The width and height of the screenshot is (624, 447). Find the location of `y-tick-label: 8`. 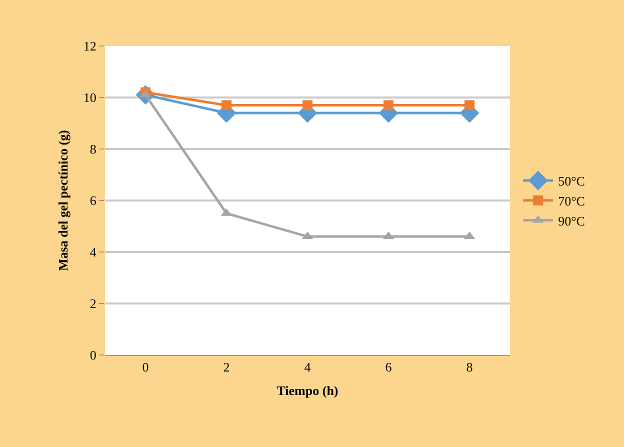

y-tick-label: 8 is located at coordinates (93, 149).